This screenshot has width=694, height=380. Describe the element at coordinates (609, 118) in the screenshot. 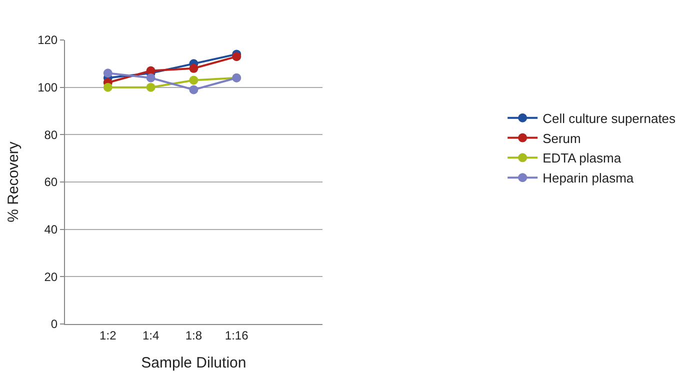

I see `legend-label: Cell culture supernates` at that location.